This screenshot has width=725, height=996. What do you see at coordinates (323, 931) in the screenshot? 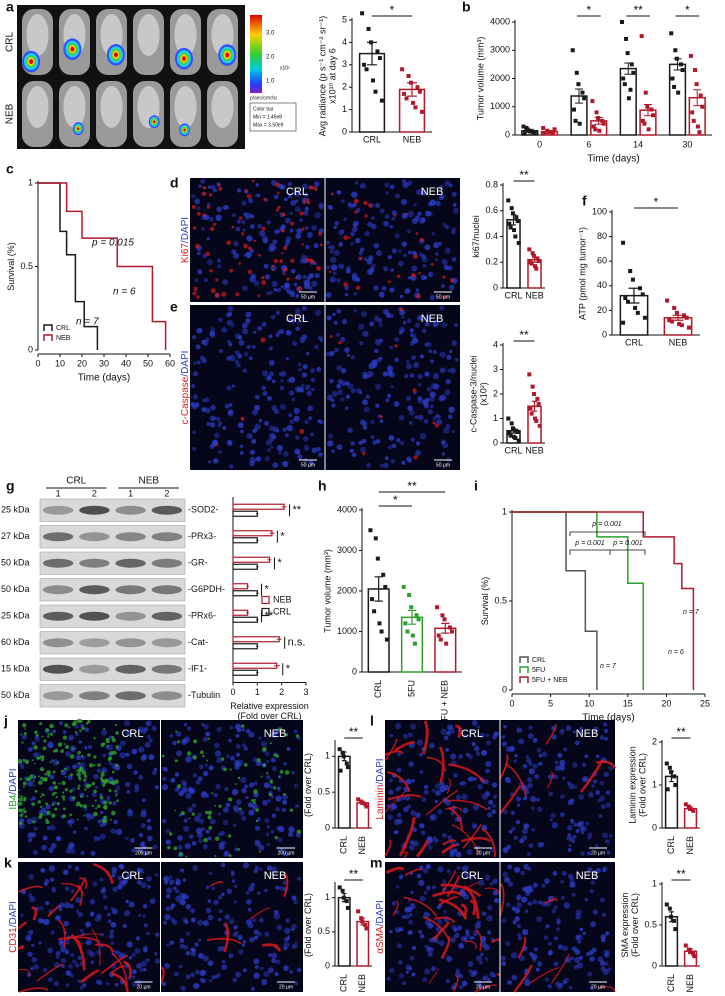
I see `y-tick-label: 0.5` at bounding box center [323, 931].